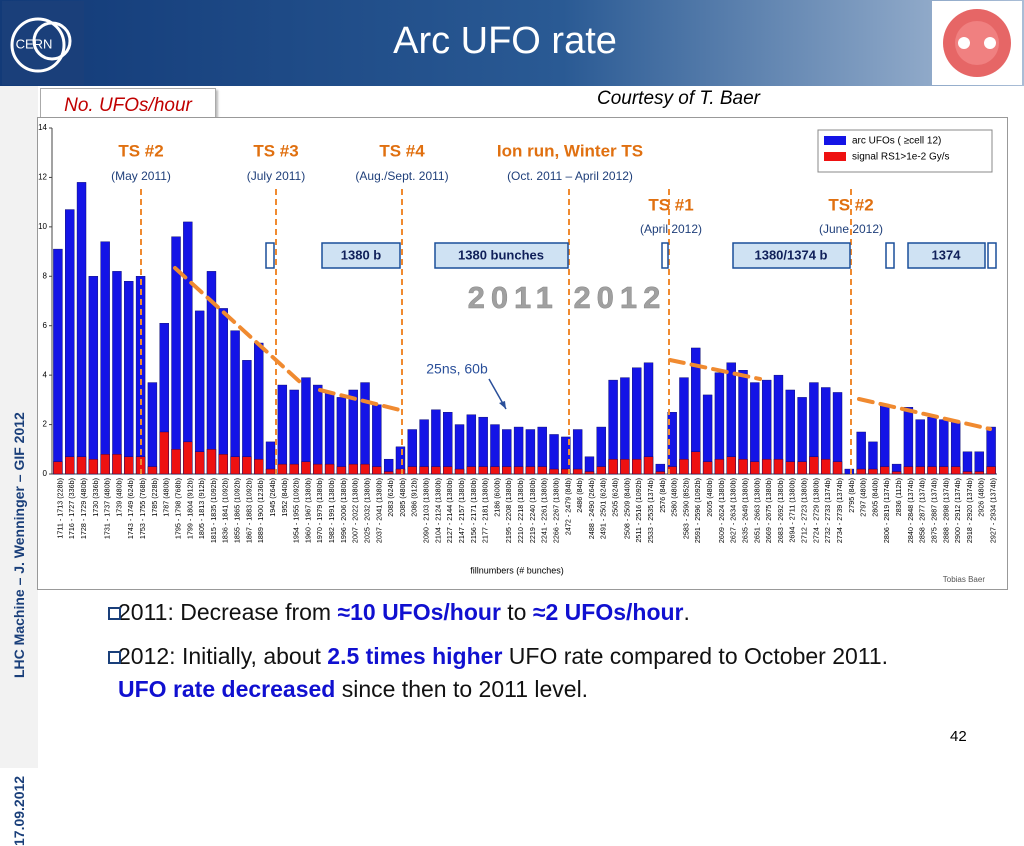 The image size is (1024, 846). I want to click on x-tick-label: 2797 (480b), so click(863, 497).